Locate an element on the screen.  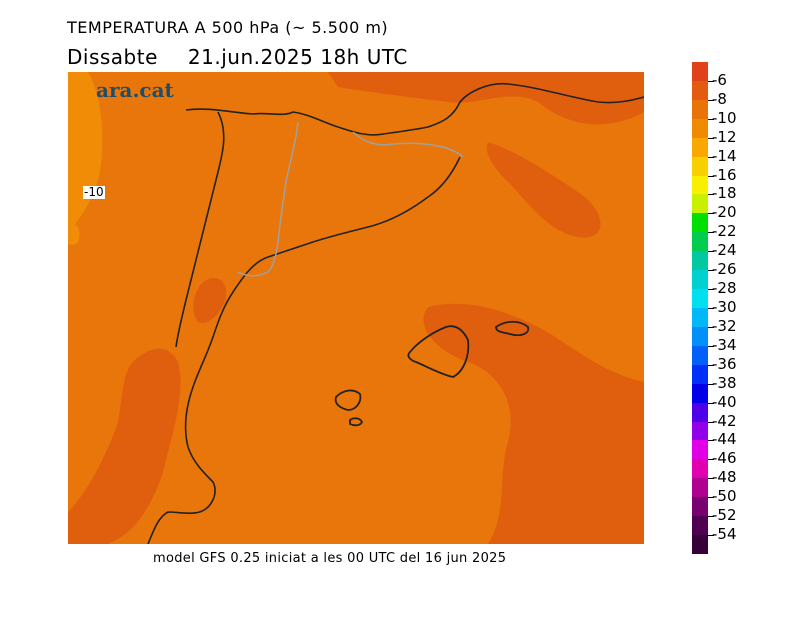
forecast-date: Dissabte 21.jun.2025 18h UTC is located at coordinates (237, 57).